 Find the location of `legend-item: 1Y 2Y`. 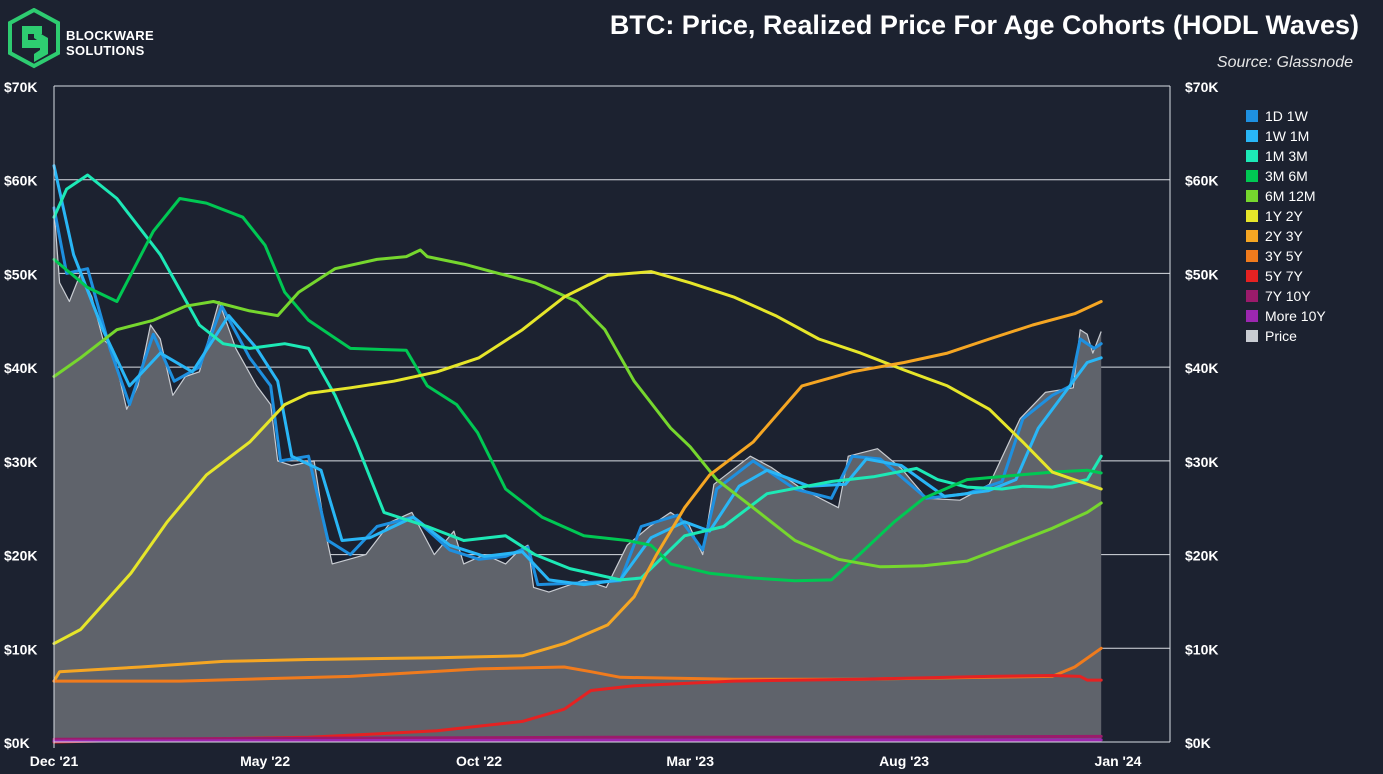

legend-item: 1Y 2Y is located at coordinates (1286, 216).